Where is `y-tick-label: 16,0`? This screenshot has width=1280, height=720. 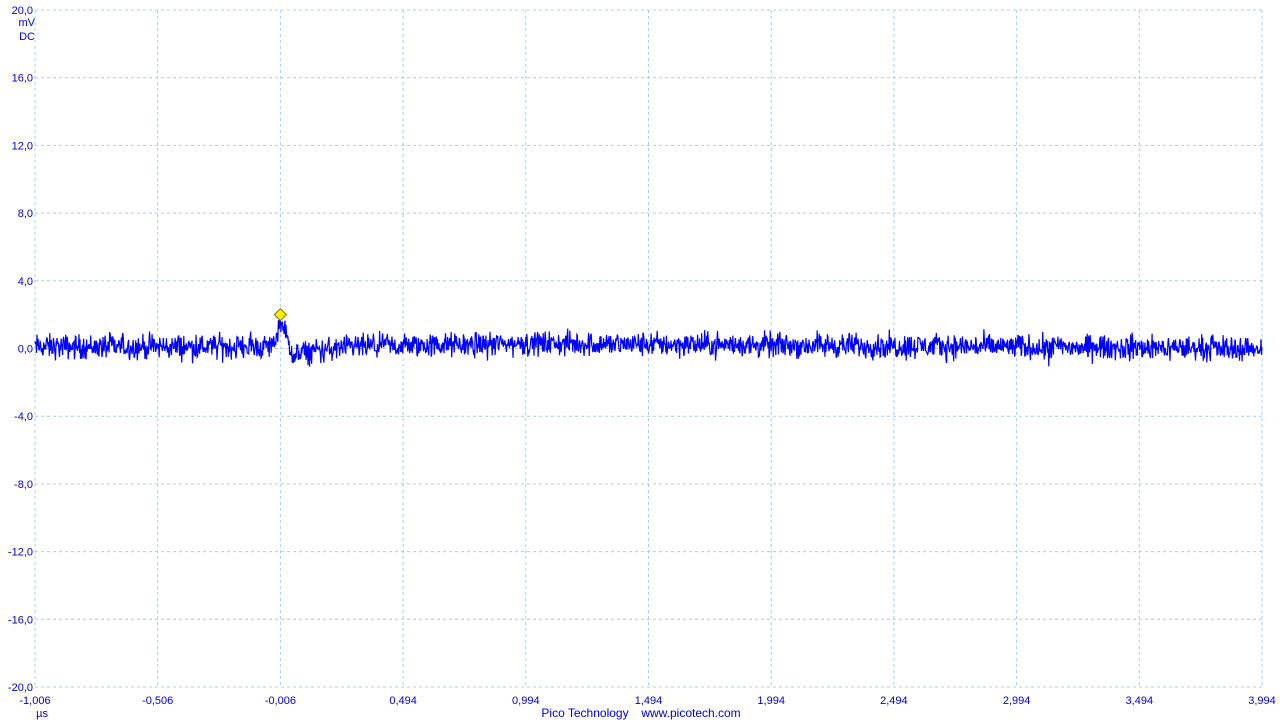
y-tick-label: 16,0 is located at coordinates (22, 79).